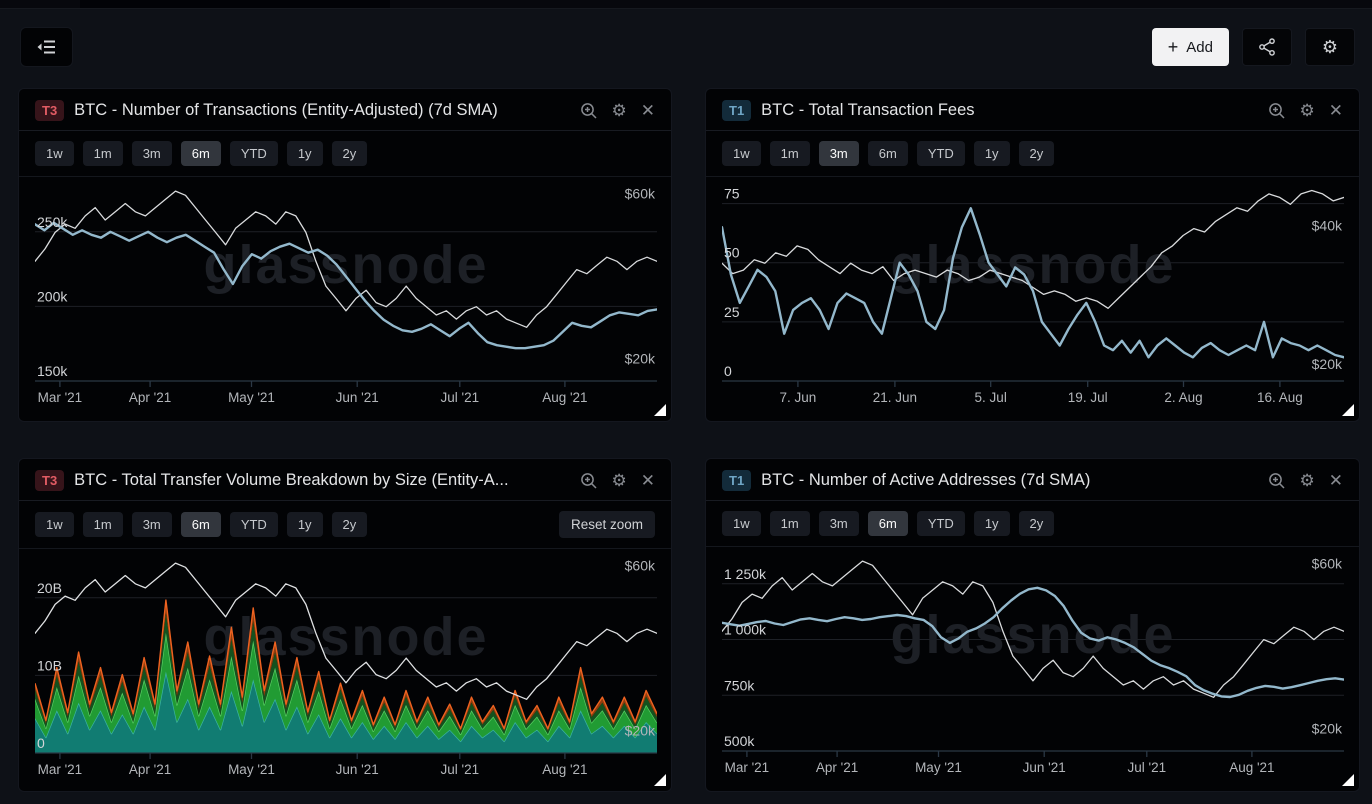 Image resolution: width=1372 pixels, height=804 pixels. Describe the element at coordinates (50, 480) in the screenshot. I see `tier-badge: T3` at that location.